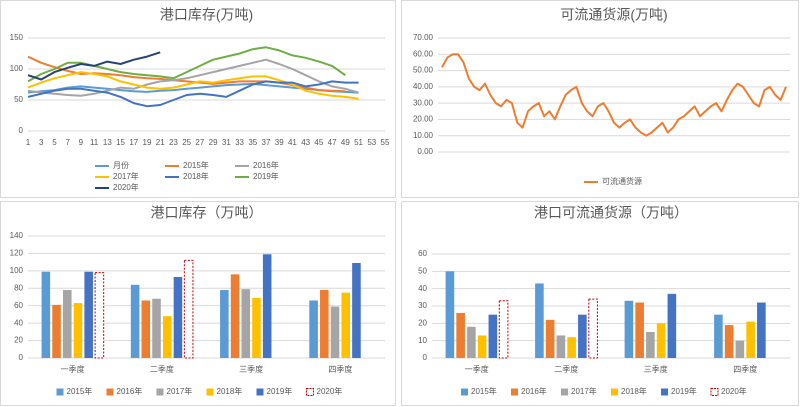 The image size is (800, 407). Describe the element at coordinates (305, 142) in the screenshot. I see `x-tick-label: 43` at that location.